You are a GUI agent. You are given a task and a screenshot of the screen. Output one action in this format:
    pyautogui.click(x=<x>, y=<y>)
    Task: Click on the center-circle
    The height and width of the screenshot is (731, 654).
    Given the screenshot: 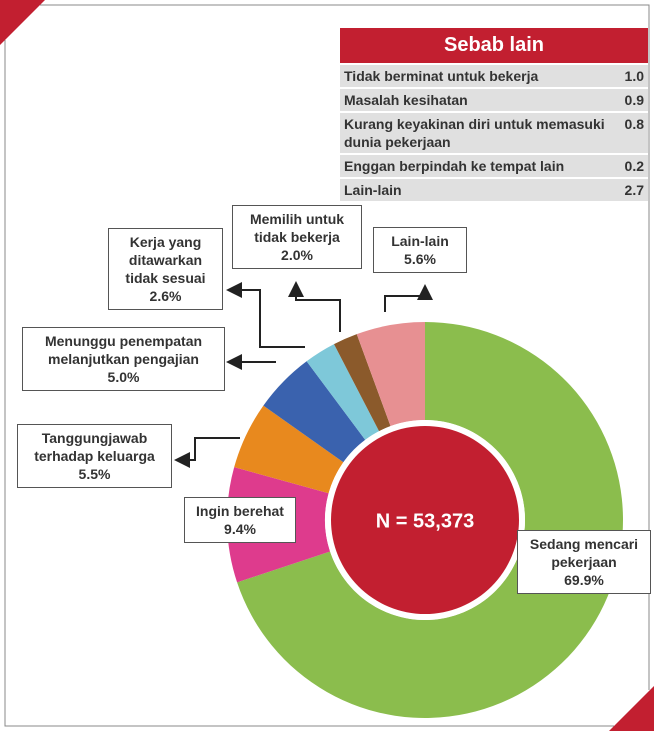 What is the action you would take?
    pyautogui.click(x=425, y=520)
    